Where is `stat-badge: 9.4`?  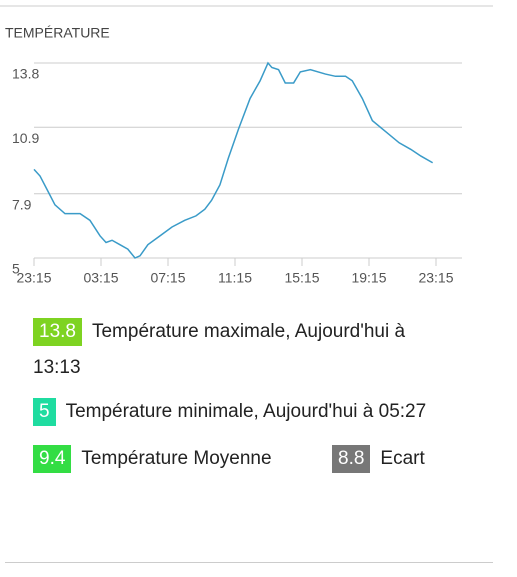
stat-badge: 9.4 is located at coordinates (52, 459).